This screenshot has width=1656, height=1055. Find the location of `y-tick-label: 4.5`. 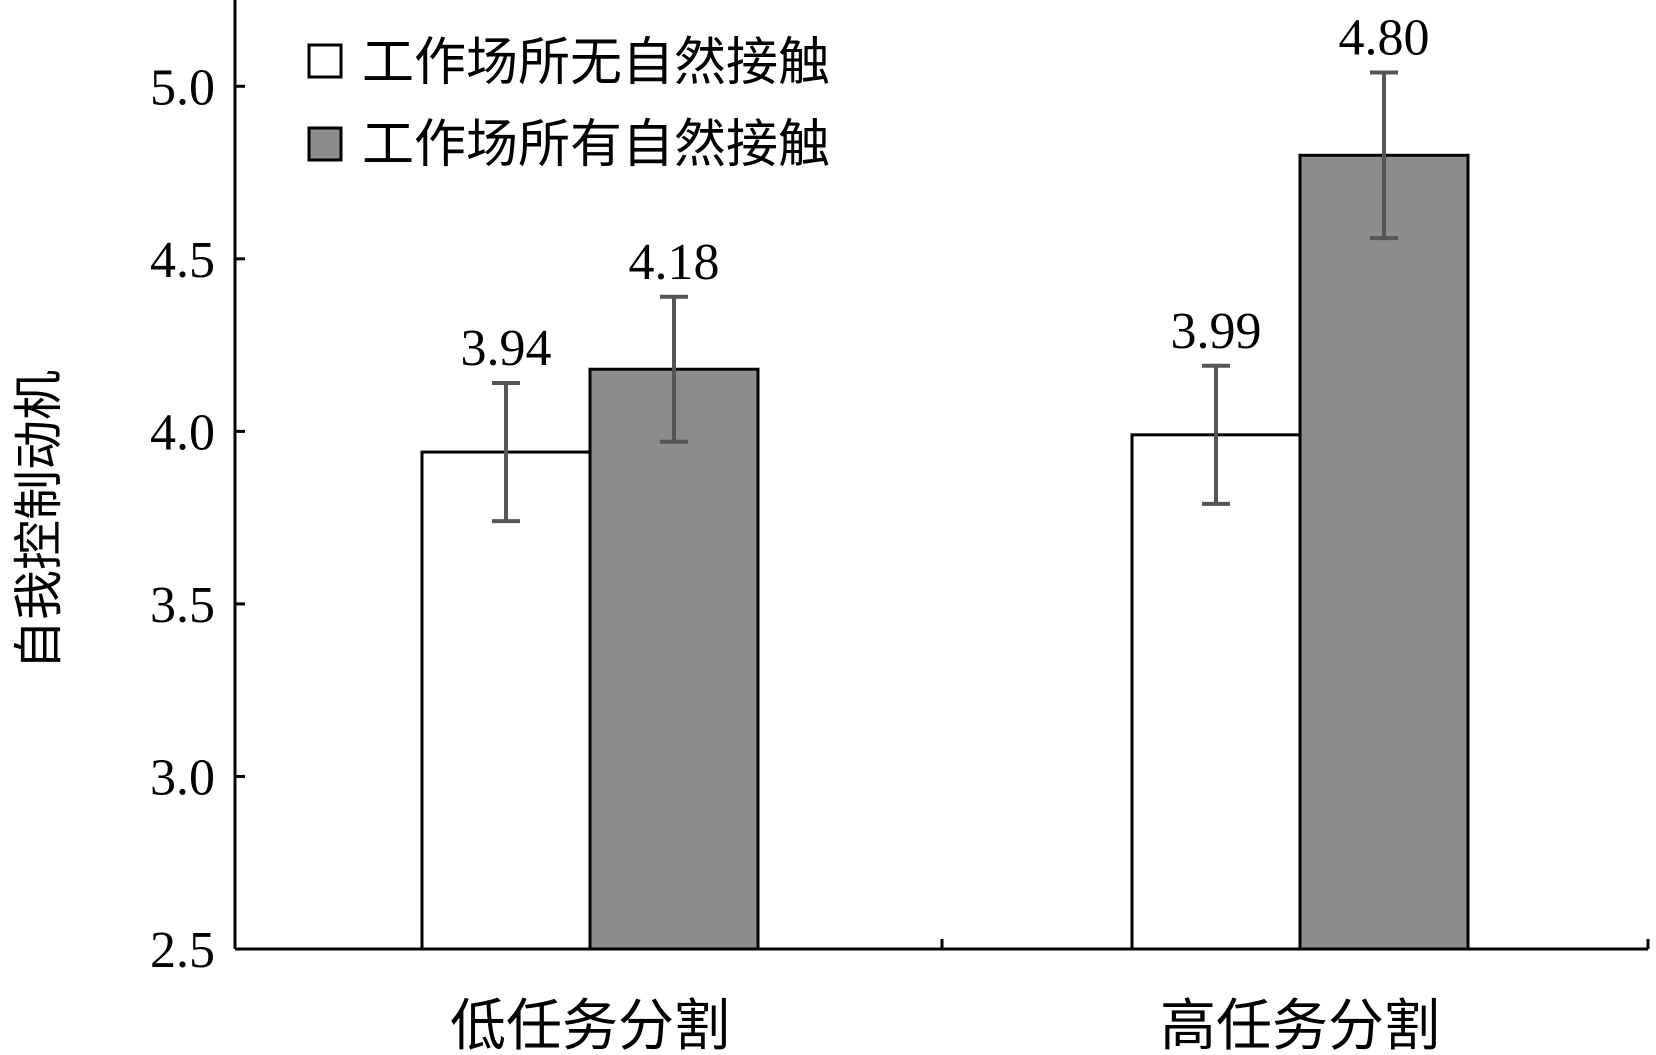

y-tick-label: 4.5 is located at coordinates (182, 260).